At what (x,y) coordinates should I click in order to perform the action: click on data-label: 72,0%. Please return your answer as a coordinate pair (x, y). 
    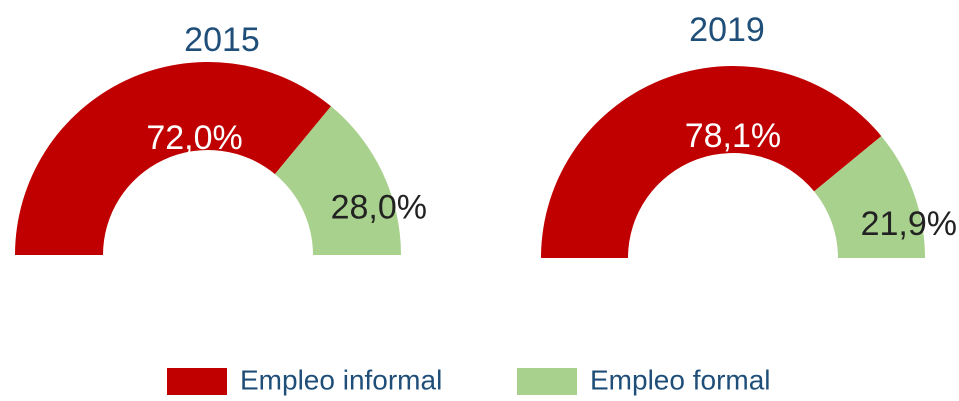
    Looking at the image, I should click on (194, 138).